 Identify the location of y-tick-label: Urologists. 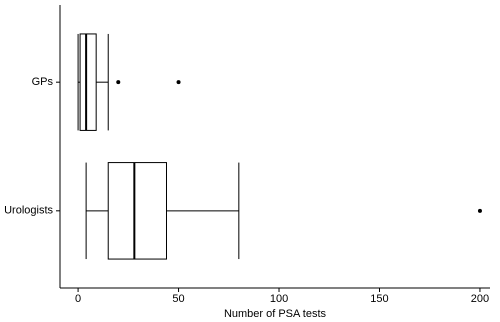
(28, 211).